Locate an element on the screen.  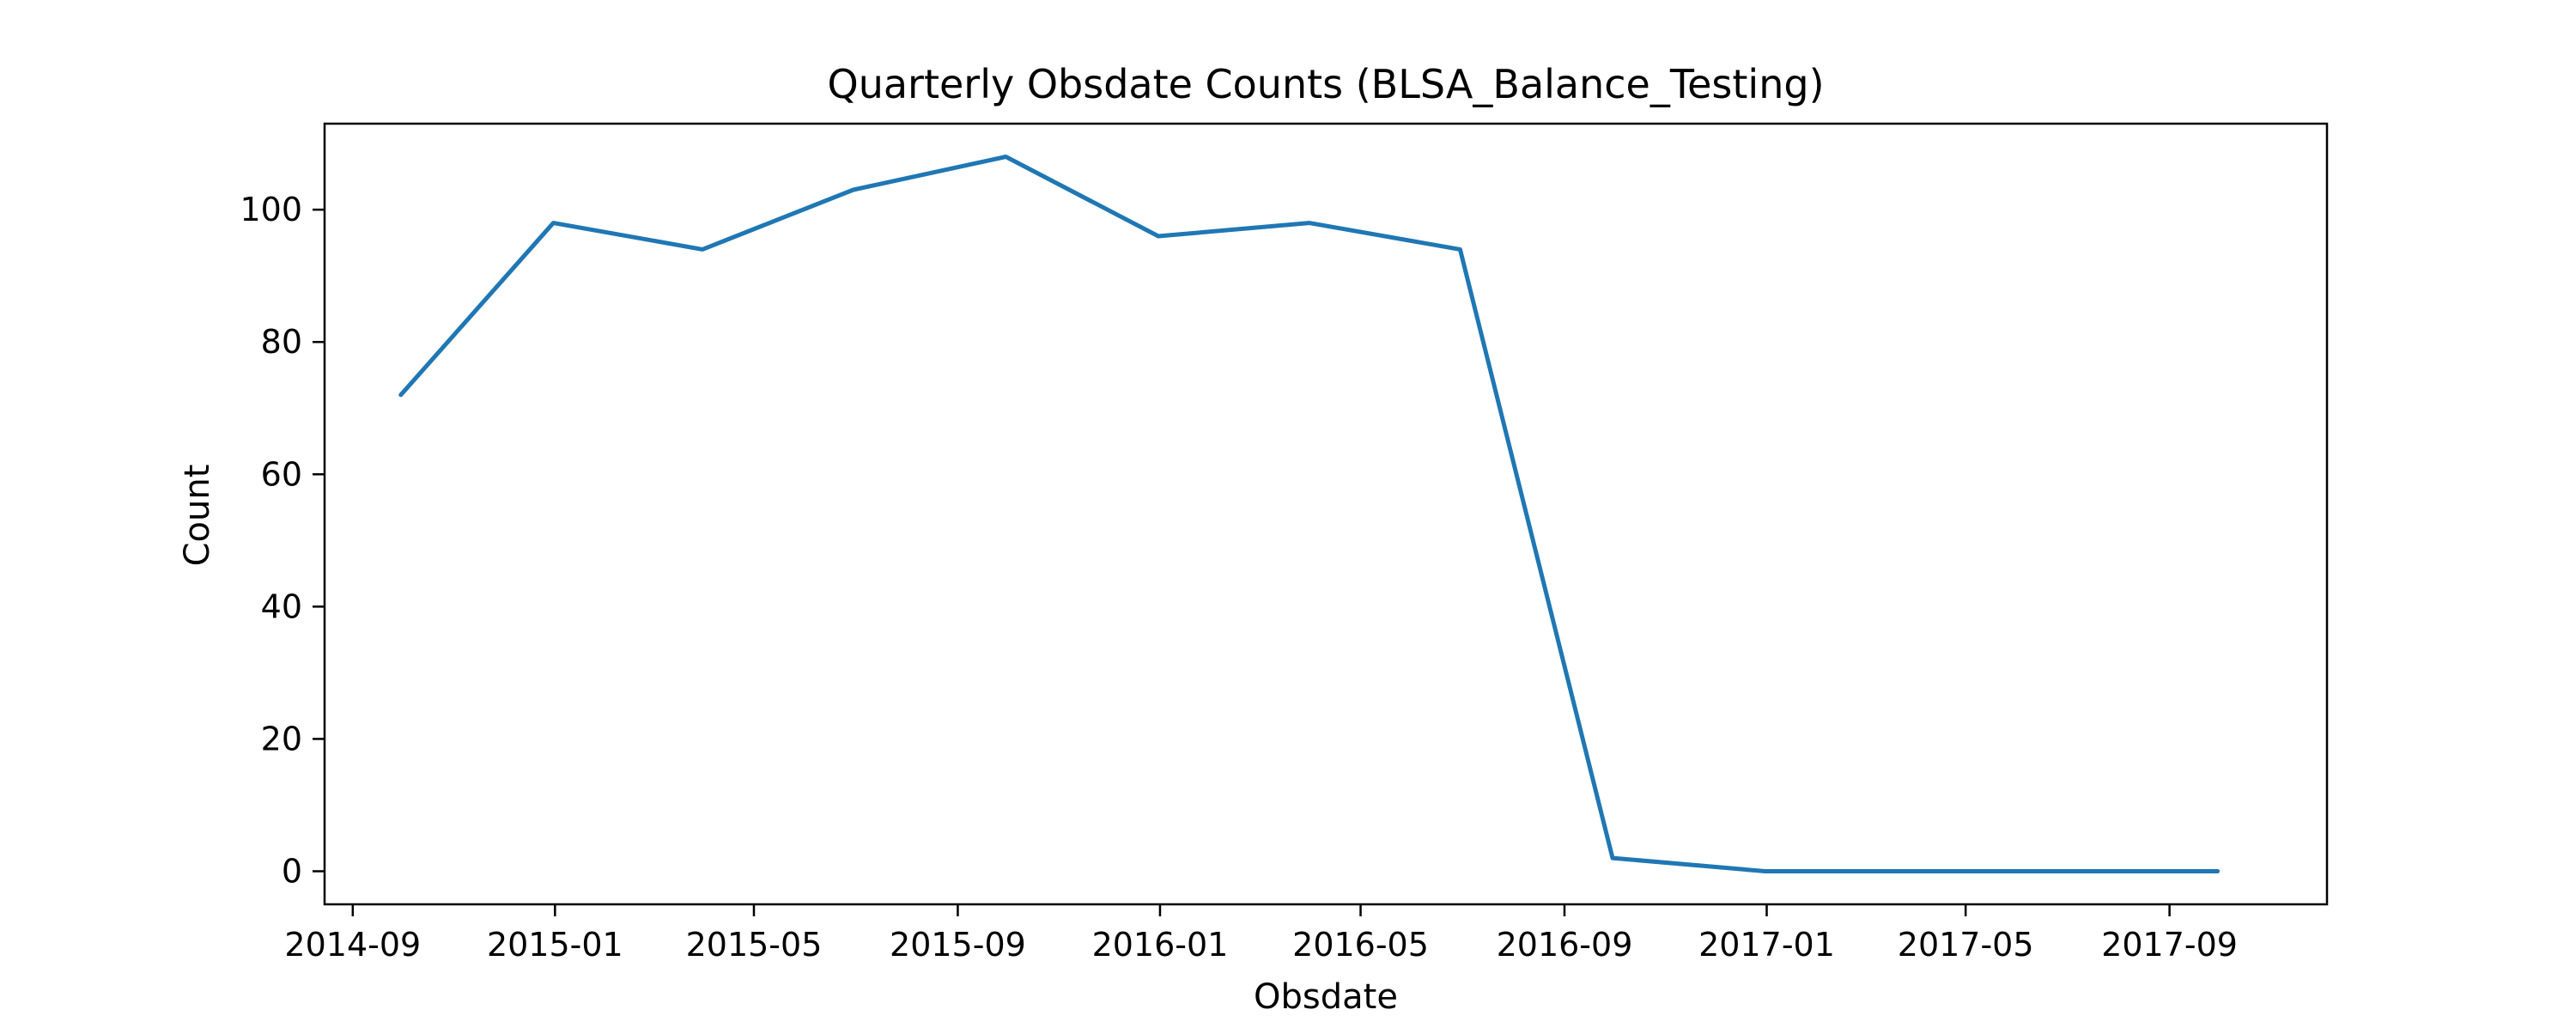
y-tick-label: 60 is located at coordinates (281, 474).